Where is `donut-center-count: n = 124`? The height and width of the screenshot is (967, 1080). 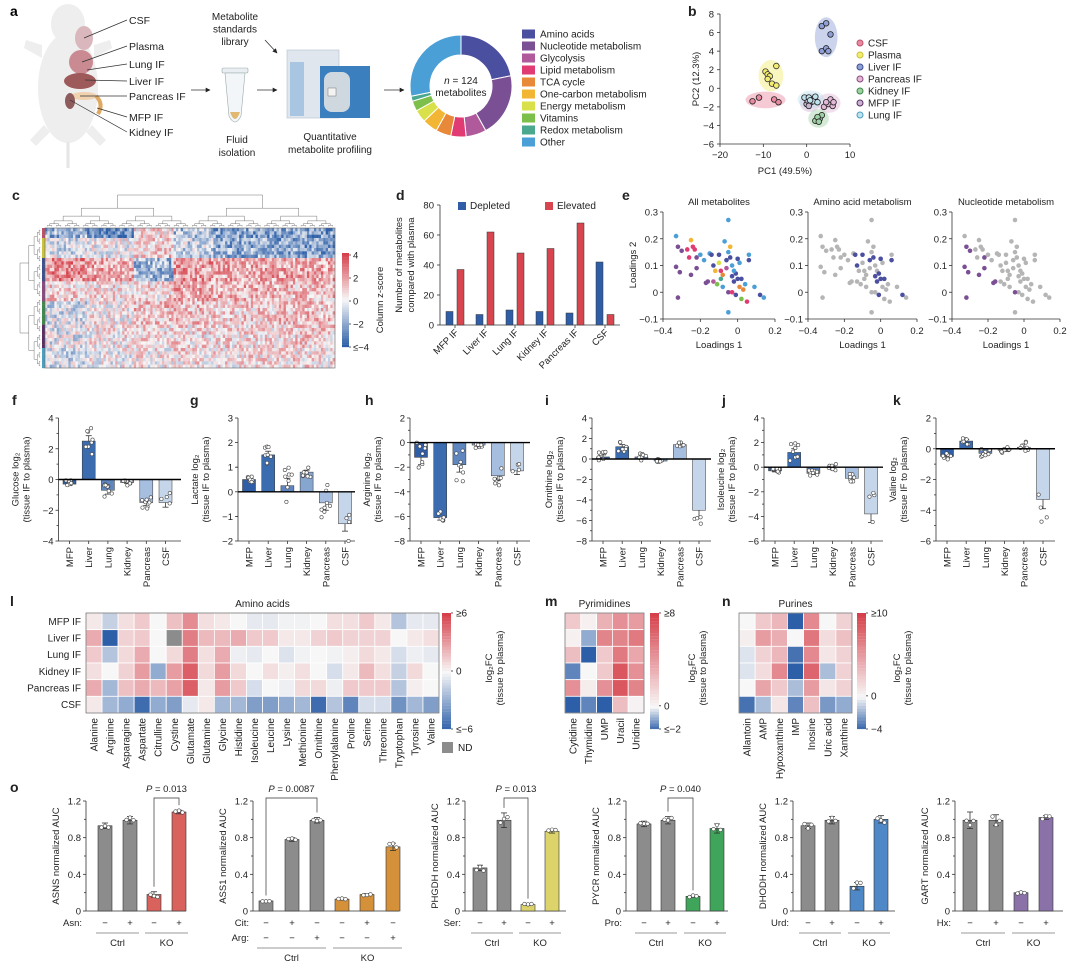 donut-center-count: n = 124 is located at coordinates (461, 81).